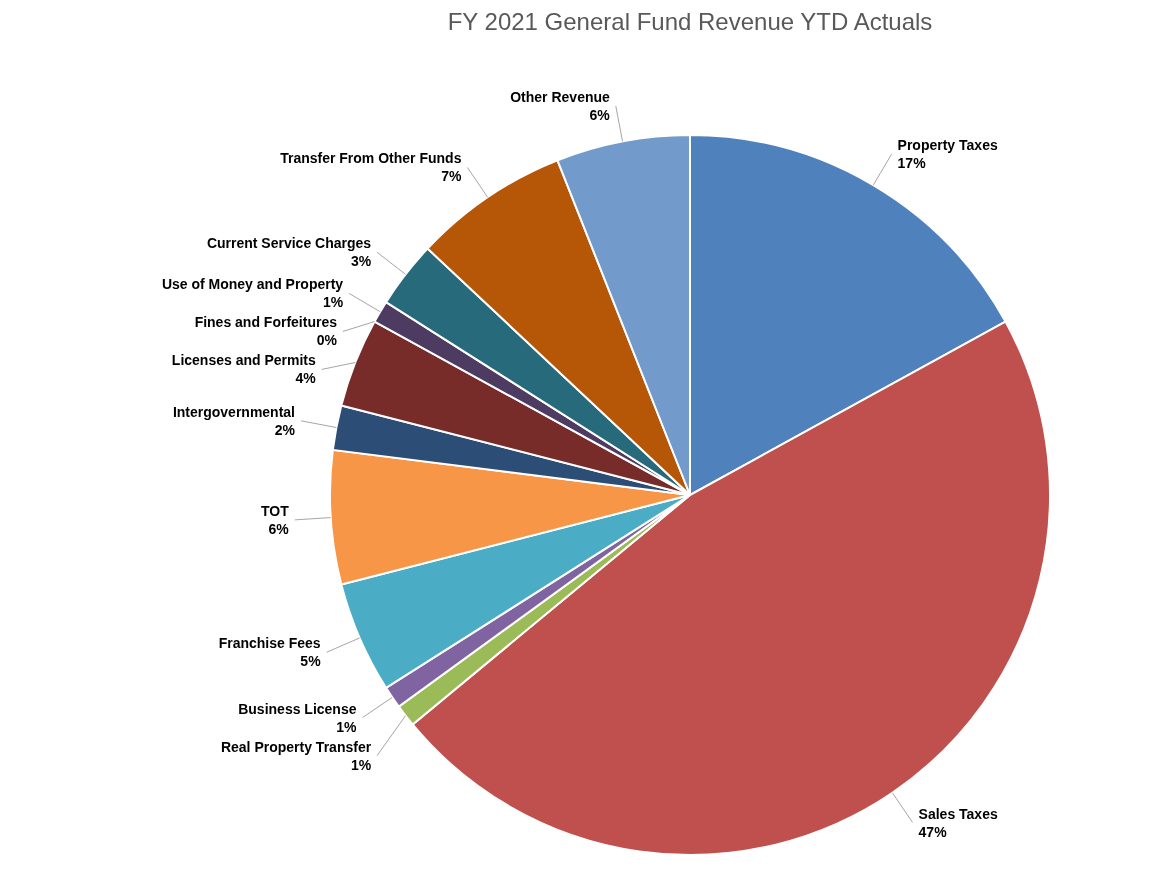 Image resolution: width=1157 pixels, height=880 pixels. Describe the element at coordinates (933, 831) in the screenshot. I see `data-label: 47%` at that location.